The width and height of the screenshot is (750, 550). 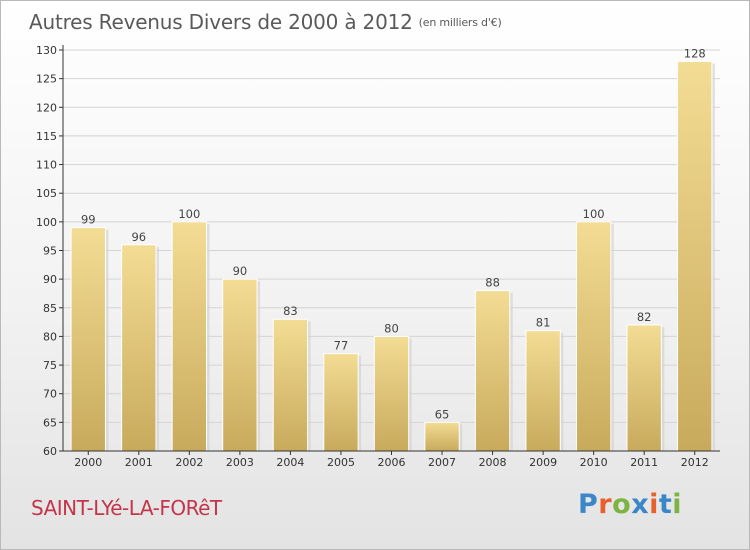 What do you see at coordinates (543, 323) in the screenshot?
I see `bar-value-label: 81` at bounding box center [543, 323].